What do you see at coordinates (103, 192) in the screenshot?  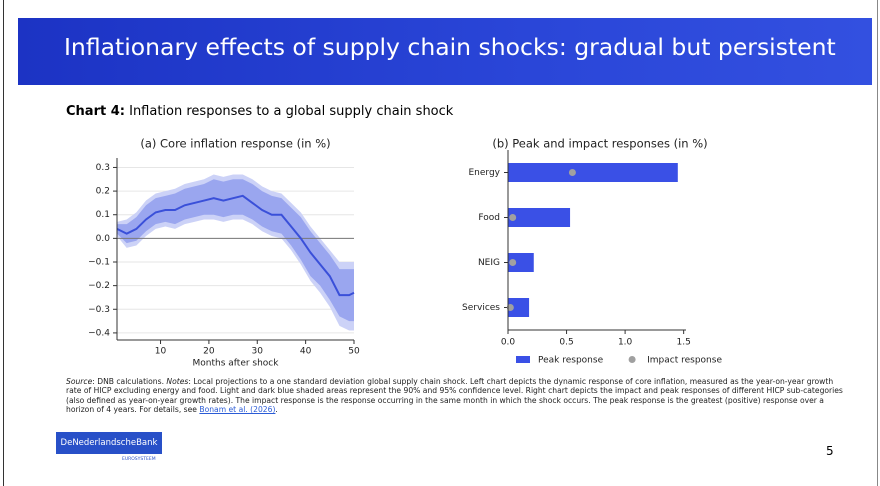 I see `y-tick-label: 0.2` at bounding box center [103, 192].